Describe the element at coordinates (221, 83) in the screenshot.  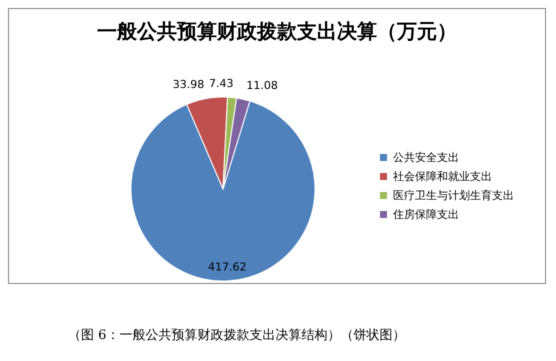
I see `data-label: 7.43` at that location.